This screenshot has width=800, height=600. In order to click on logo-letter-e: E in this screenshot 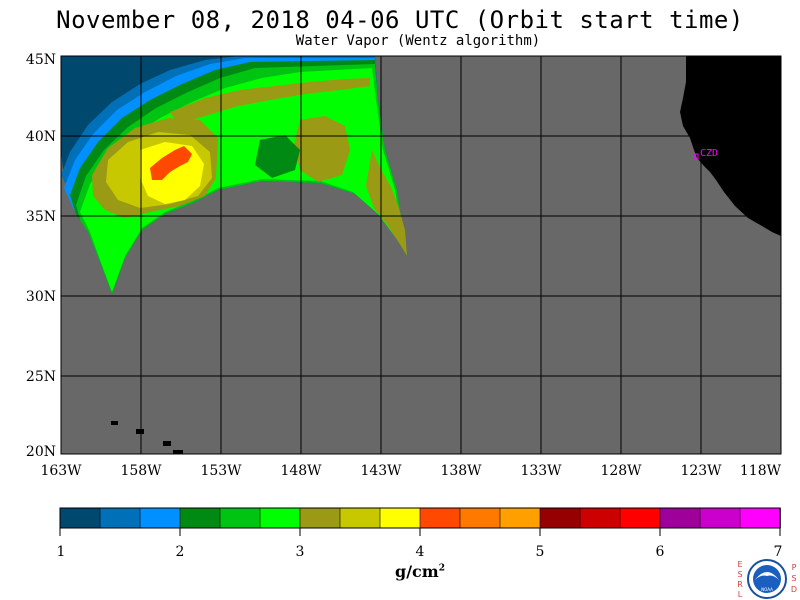, I will do `click(739, 564)`.